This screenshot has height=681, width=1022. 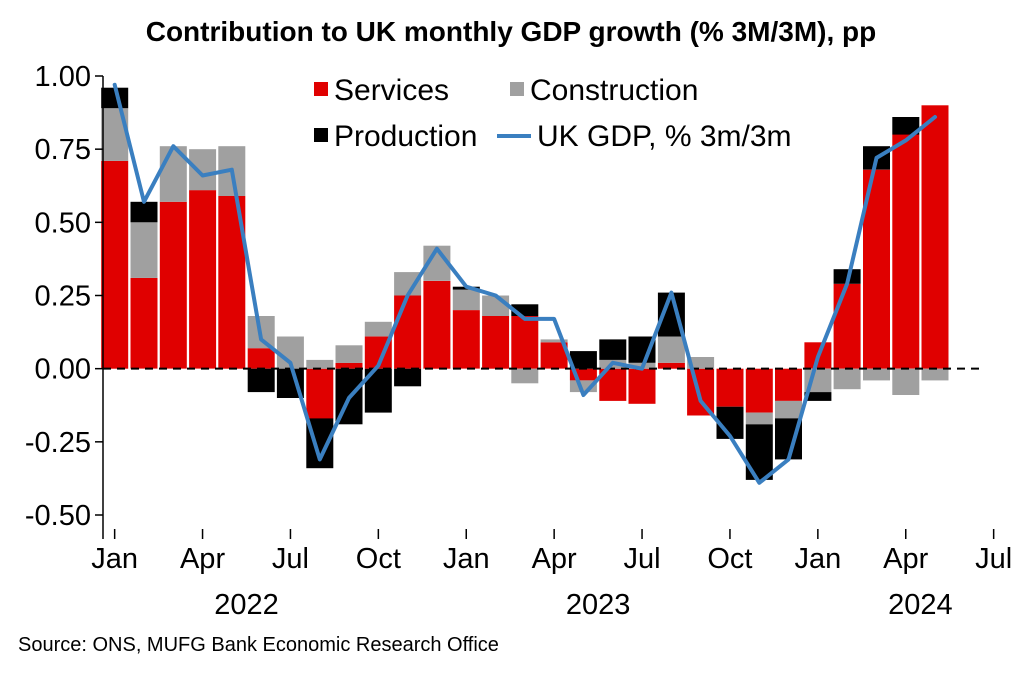 I want to click on legend-swatch-services, so click(x=321, y=89).